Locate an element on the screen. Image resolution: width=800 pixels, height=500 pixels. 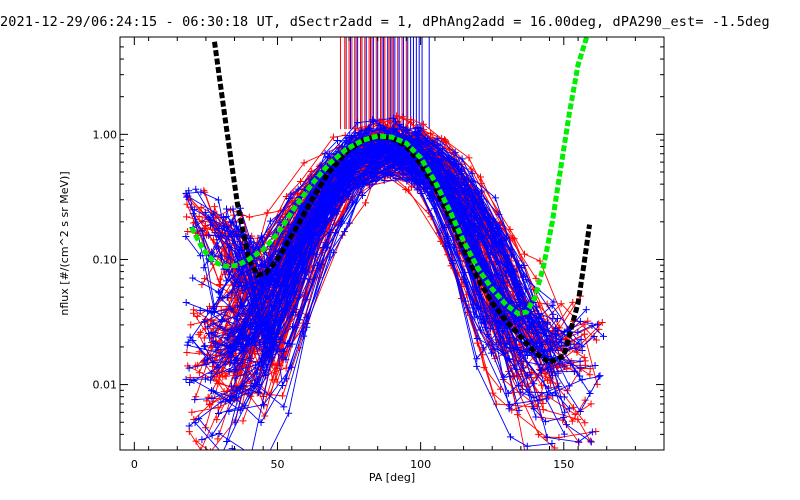
x-tick-label: 150 is located at coordinates (563, 464).